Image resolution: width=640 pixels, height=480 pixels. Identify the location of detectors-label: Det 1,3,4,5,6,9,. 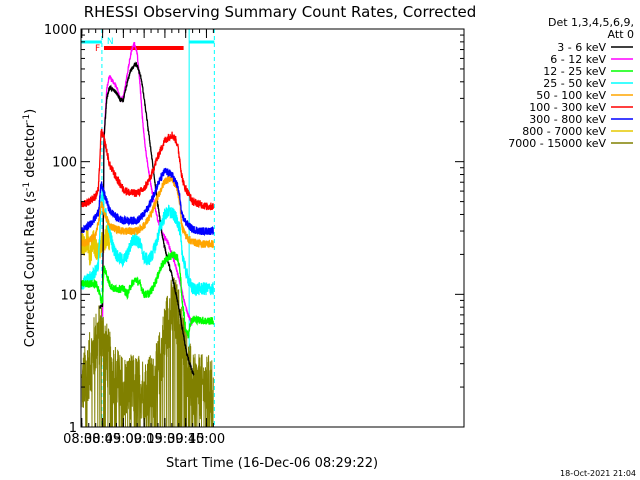
(591, 22).